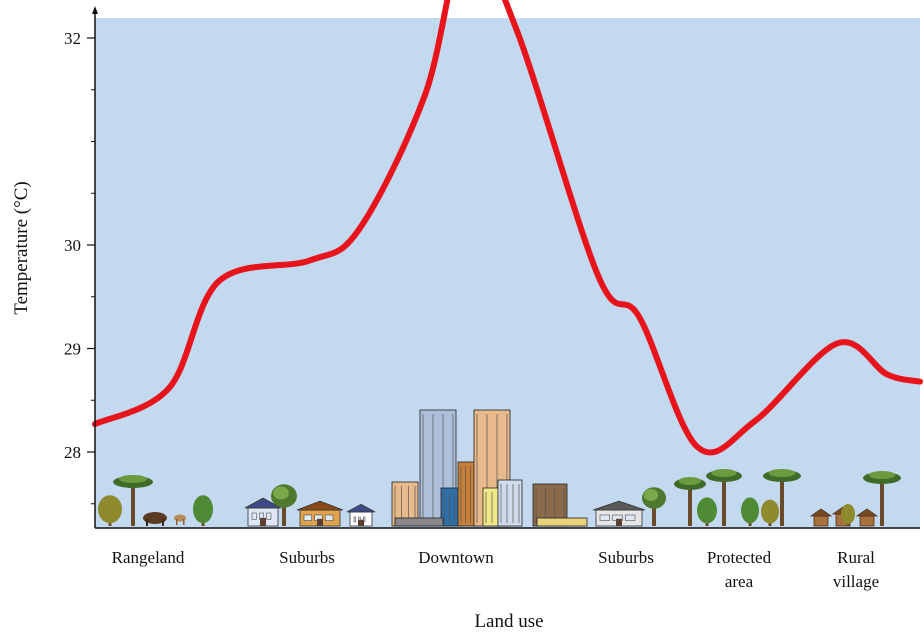  I want to click on y-tick-label: 30, so click(72, 245).